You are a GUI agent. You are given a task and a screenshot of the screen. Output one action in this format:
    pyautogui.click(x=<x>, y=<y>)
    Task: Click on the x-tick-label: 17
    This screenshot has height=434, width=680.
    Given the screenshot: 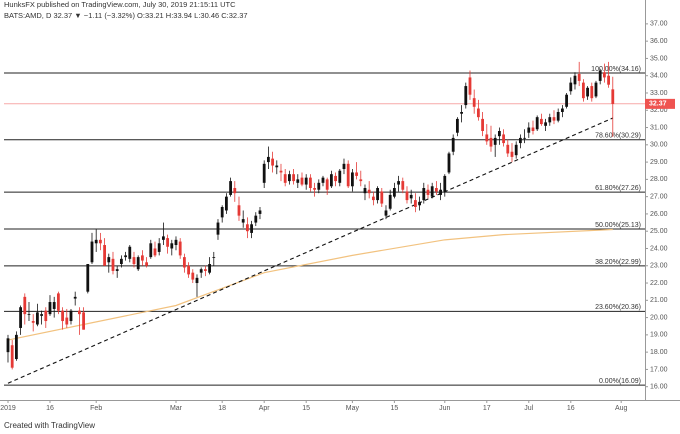 What is the action you would take?
    pyautogui.click(x=487, y=408)
    